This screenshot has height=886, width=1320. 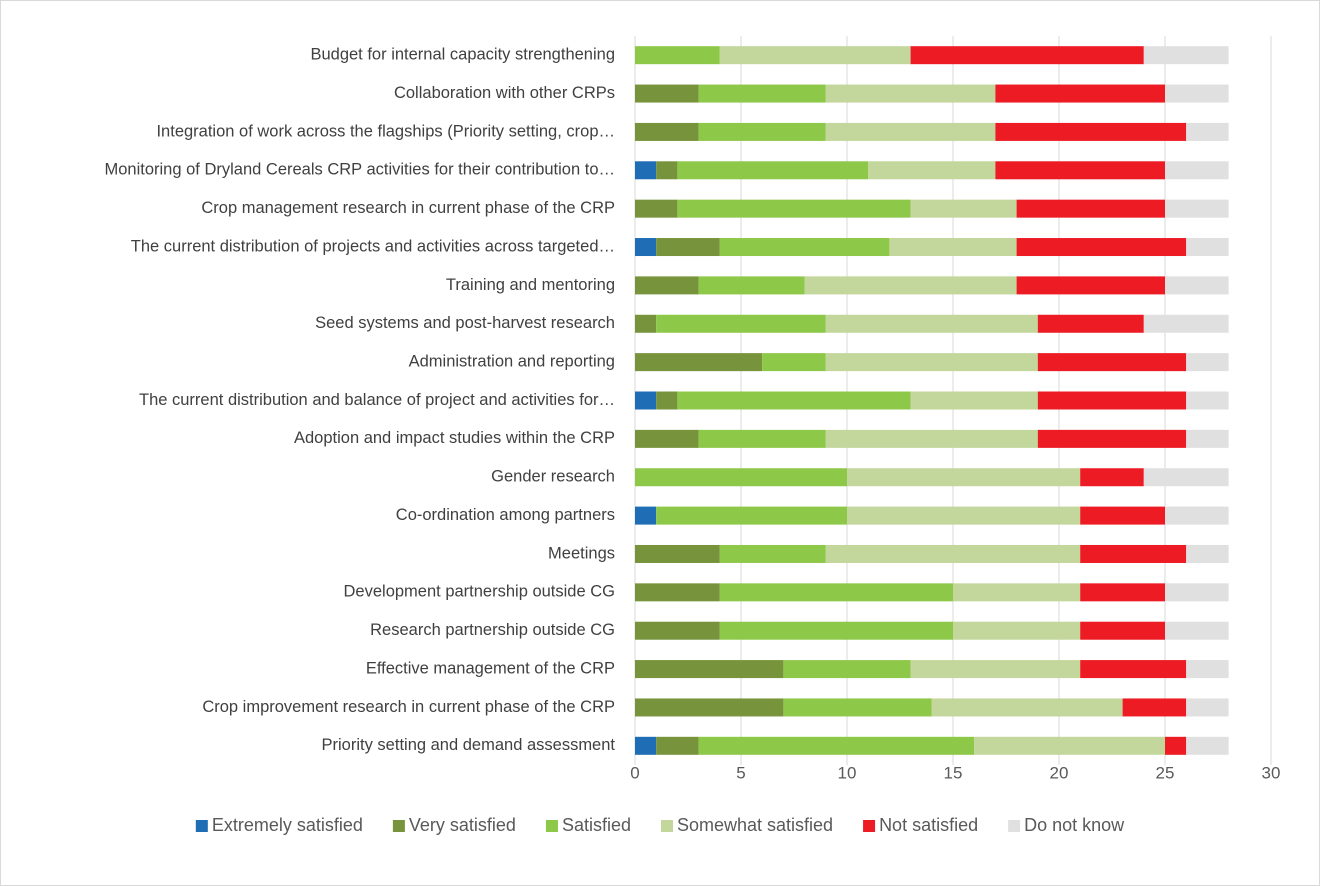 I want to click on legend-label: Satisfied, so click(x=596, y=825).